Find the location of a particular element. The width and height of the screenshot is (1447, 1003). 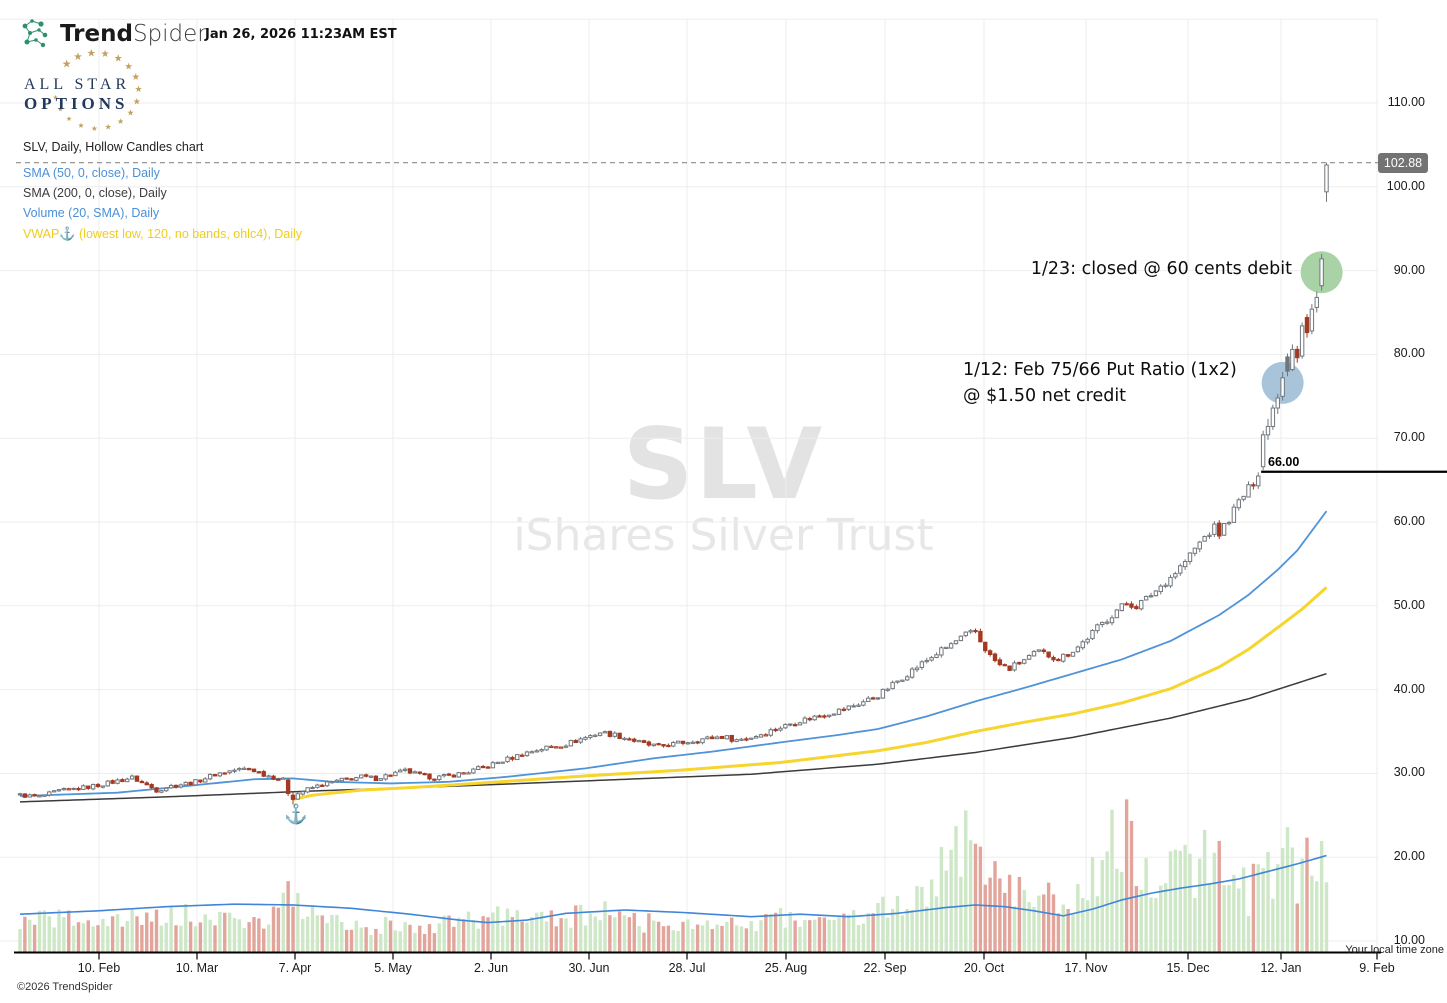

timezone-note: Your local time zone is located at coordinates (1394, 950).